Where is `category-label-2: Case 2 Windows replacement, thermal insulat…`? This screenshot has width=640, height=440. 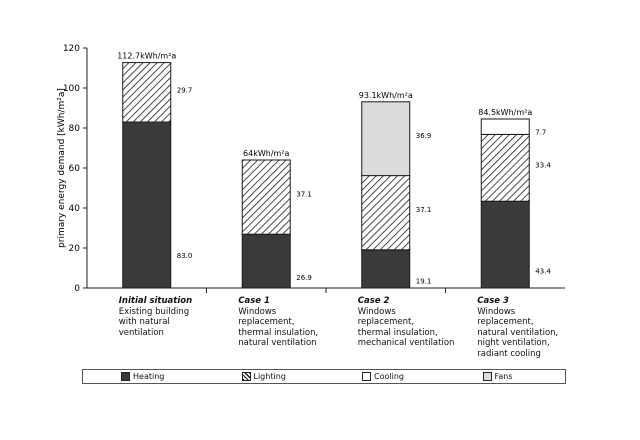 category-label-2: Case 2 Windows replacement, thermal insulat… is located at coordinates (406, 322).